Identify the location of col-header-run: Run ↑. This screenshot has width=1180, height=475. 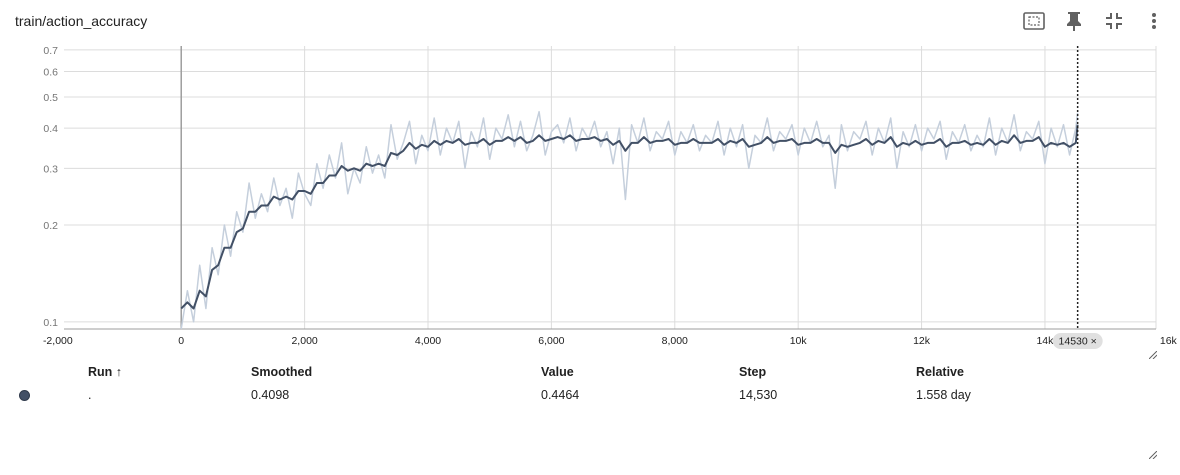
(105, 372).